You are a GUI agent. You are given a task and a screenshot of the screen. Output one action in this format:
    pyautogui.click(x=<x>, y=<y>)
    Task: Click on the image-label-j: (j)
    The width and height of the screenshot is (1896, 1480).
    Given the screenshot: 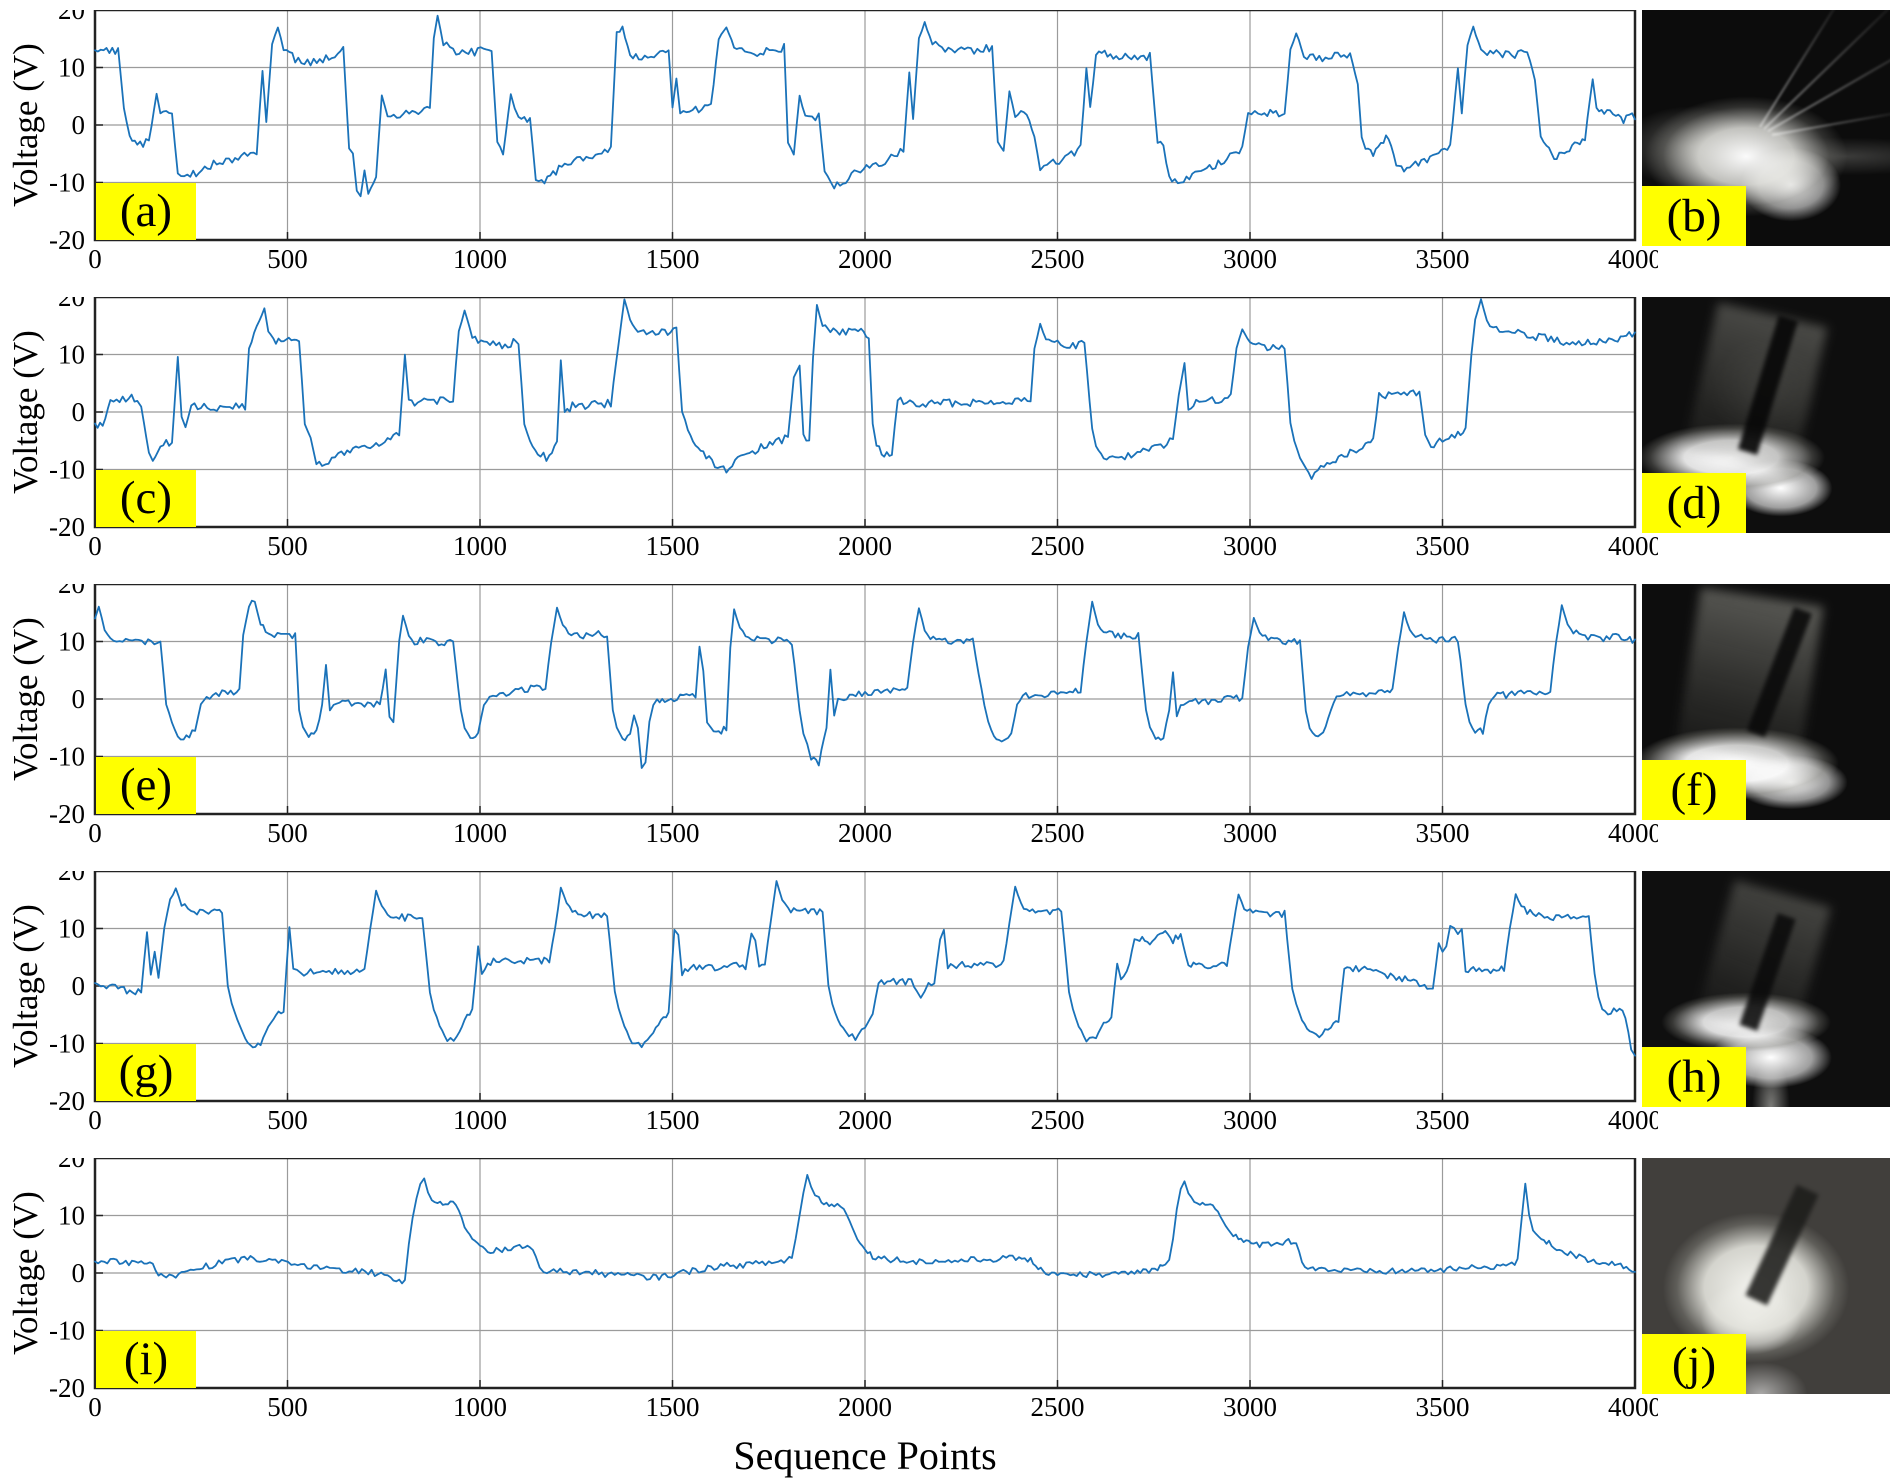 What is the action you would take?
    pyautogui.click(x=1694, y=1364)
    